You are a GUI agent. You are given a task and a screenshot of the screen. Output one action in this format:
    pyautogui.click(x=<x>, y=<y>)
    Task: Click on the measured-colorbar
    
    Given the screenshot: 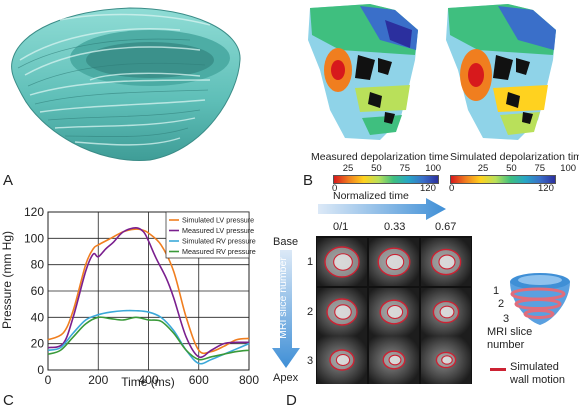 What is the action you would take?
    pyautogui.click(x=386, y=179)
    